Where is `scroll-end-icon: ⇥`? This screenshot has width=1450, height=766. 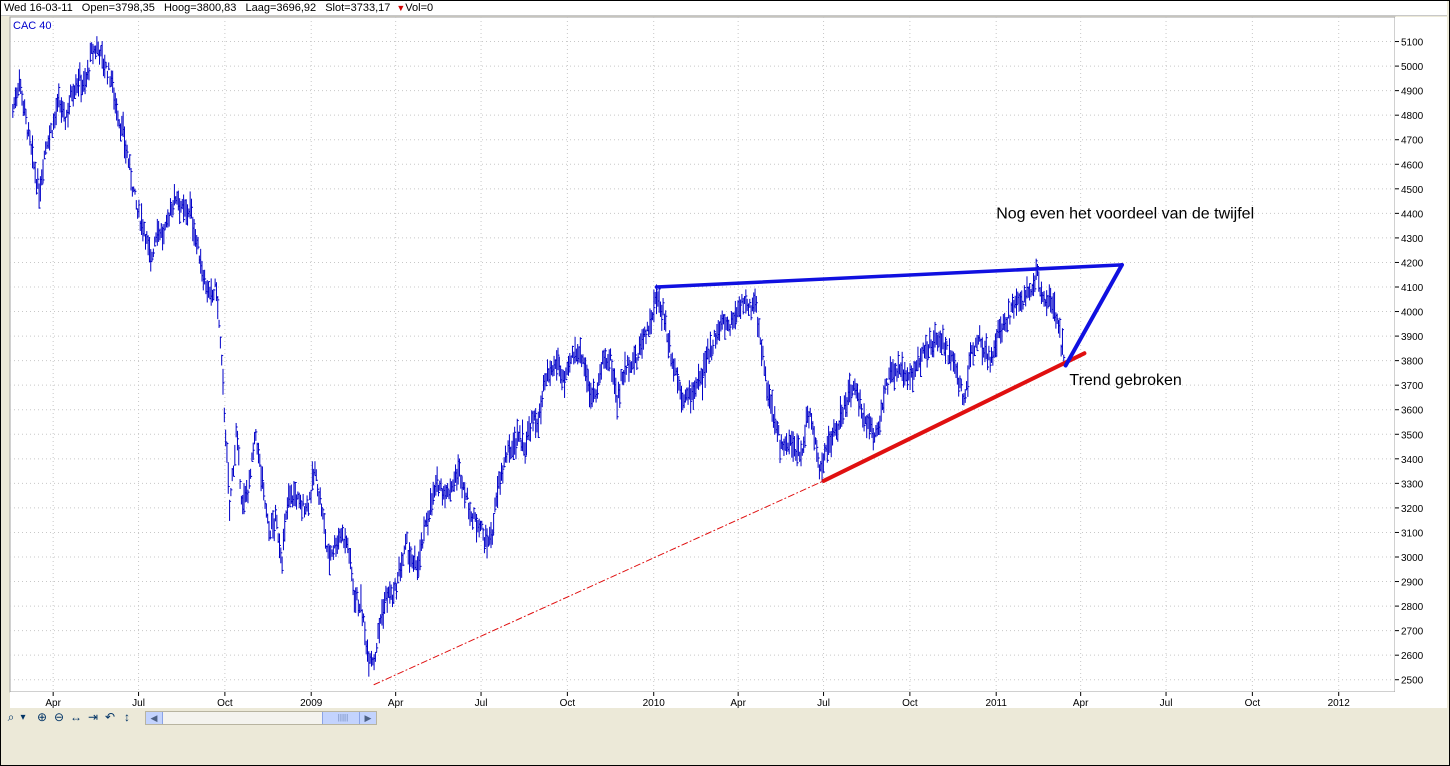 scroll-end-icon: ⇥ is located at coordinates (93, 717).